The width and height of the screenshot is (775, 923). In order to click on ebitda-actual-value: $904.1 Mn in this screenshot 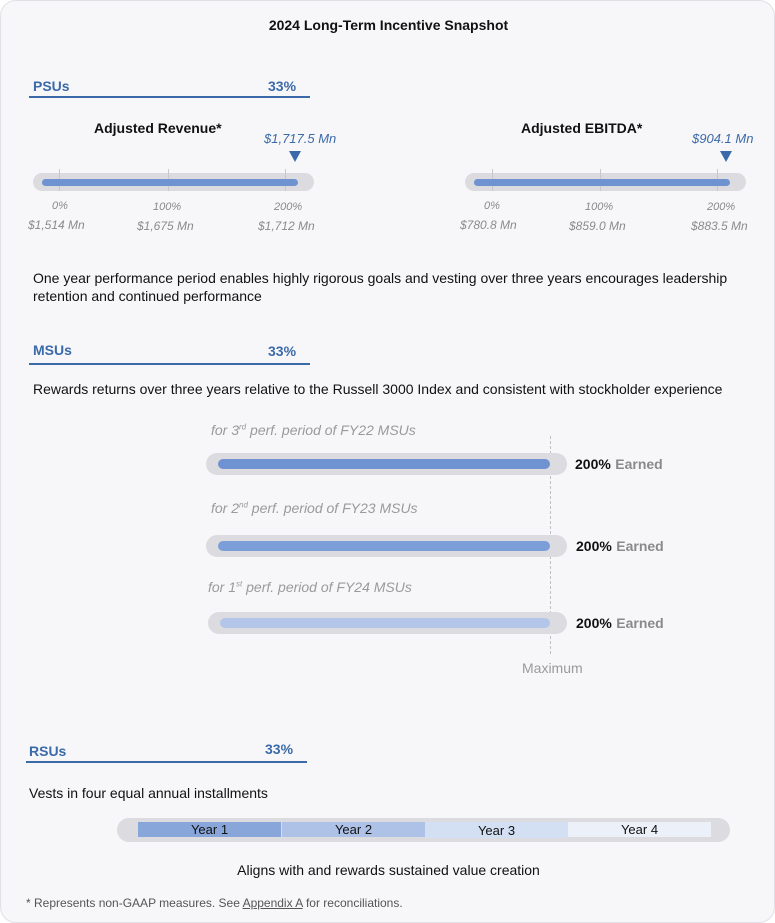, I will do `click(723, 138)`.